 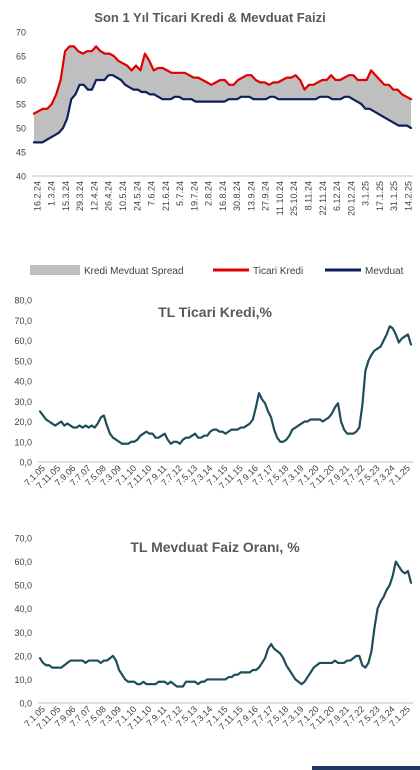 What do you see at coordinates (37, 196) in the screenshot?
I see `x-tick-label: 16.2.24` at bounding box center [37, 196].